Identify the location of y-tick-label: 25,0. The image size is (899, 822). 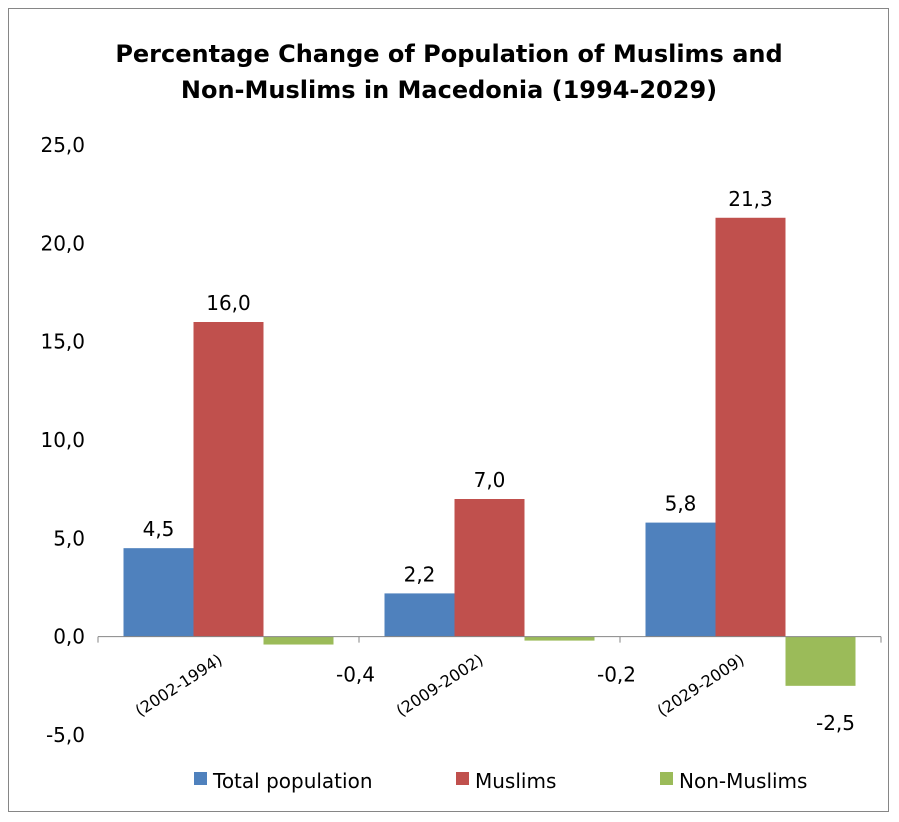
(62, 145).